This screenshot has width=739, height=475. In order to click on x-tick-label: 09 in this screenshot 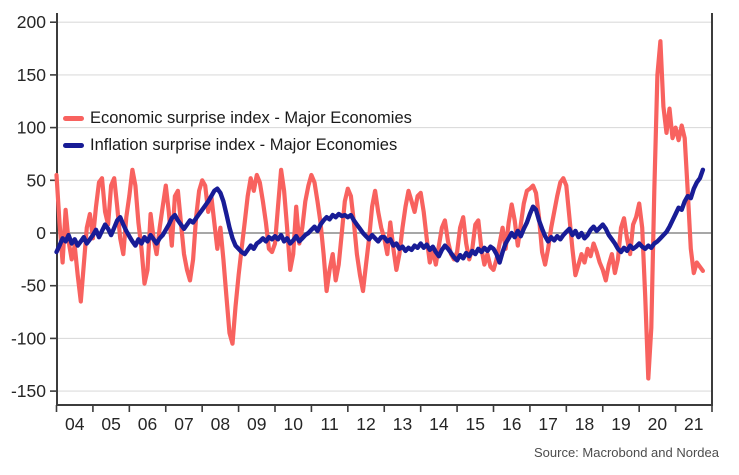, I will do `click(256, 424)`.